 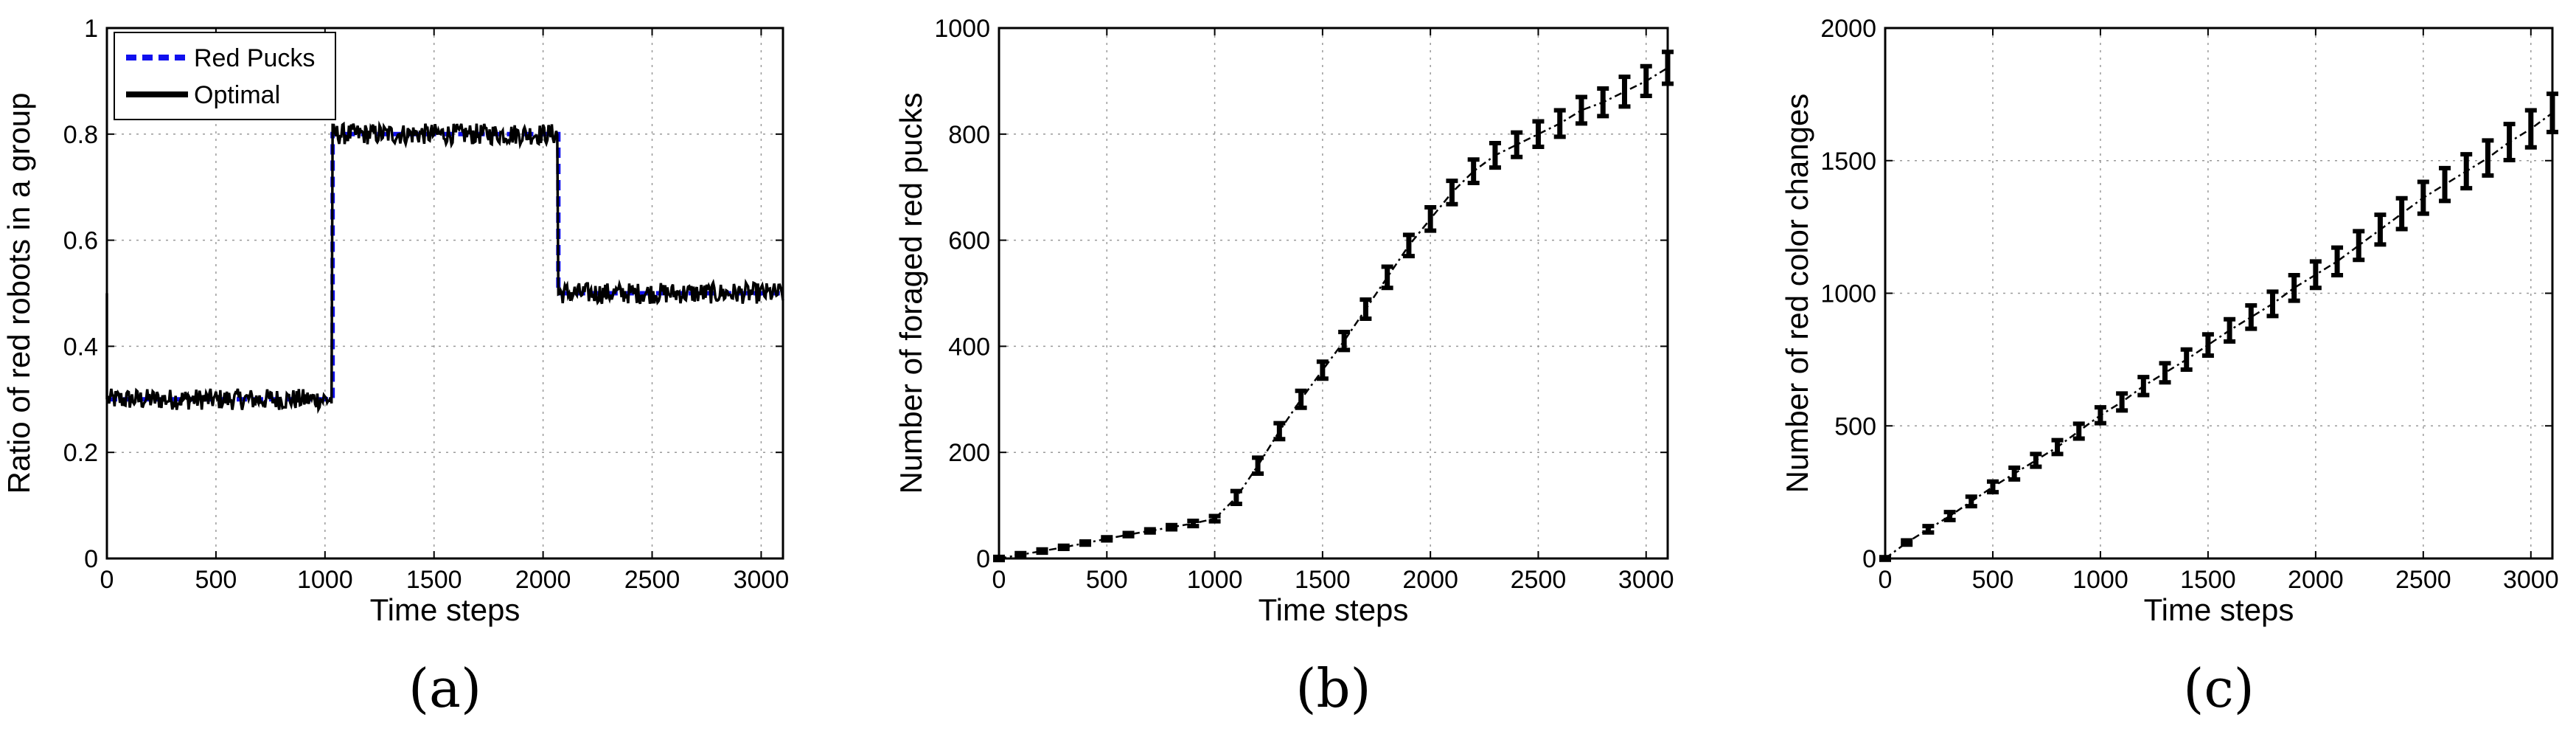 What do you see at coordinates (969, 241) in the screenshot?
I see `y-tick-label: 600` at bounding box center [969, 241].